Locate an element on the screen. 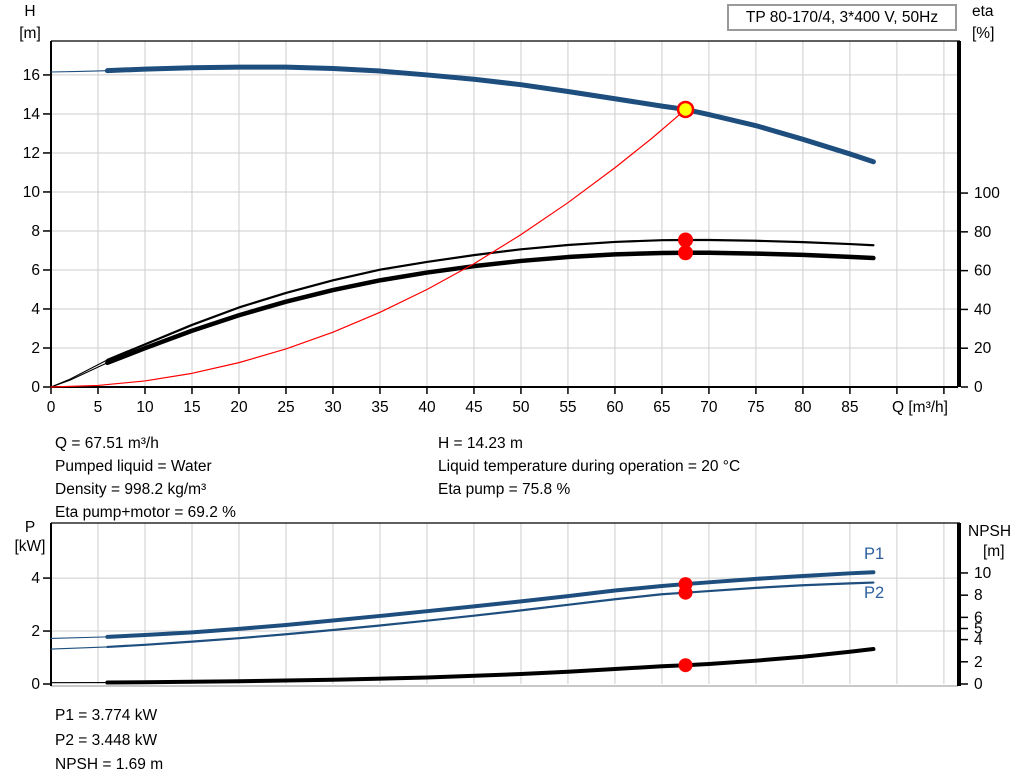  svg-text: 16 is located at coordinates (31, 75).